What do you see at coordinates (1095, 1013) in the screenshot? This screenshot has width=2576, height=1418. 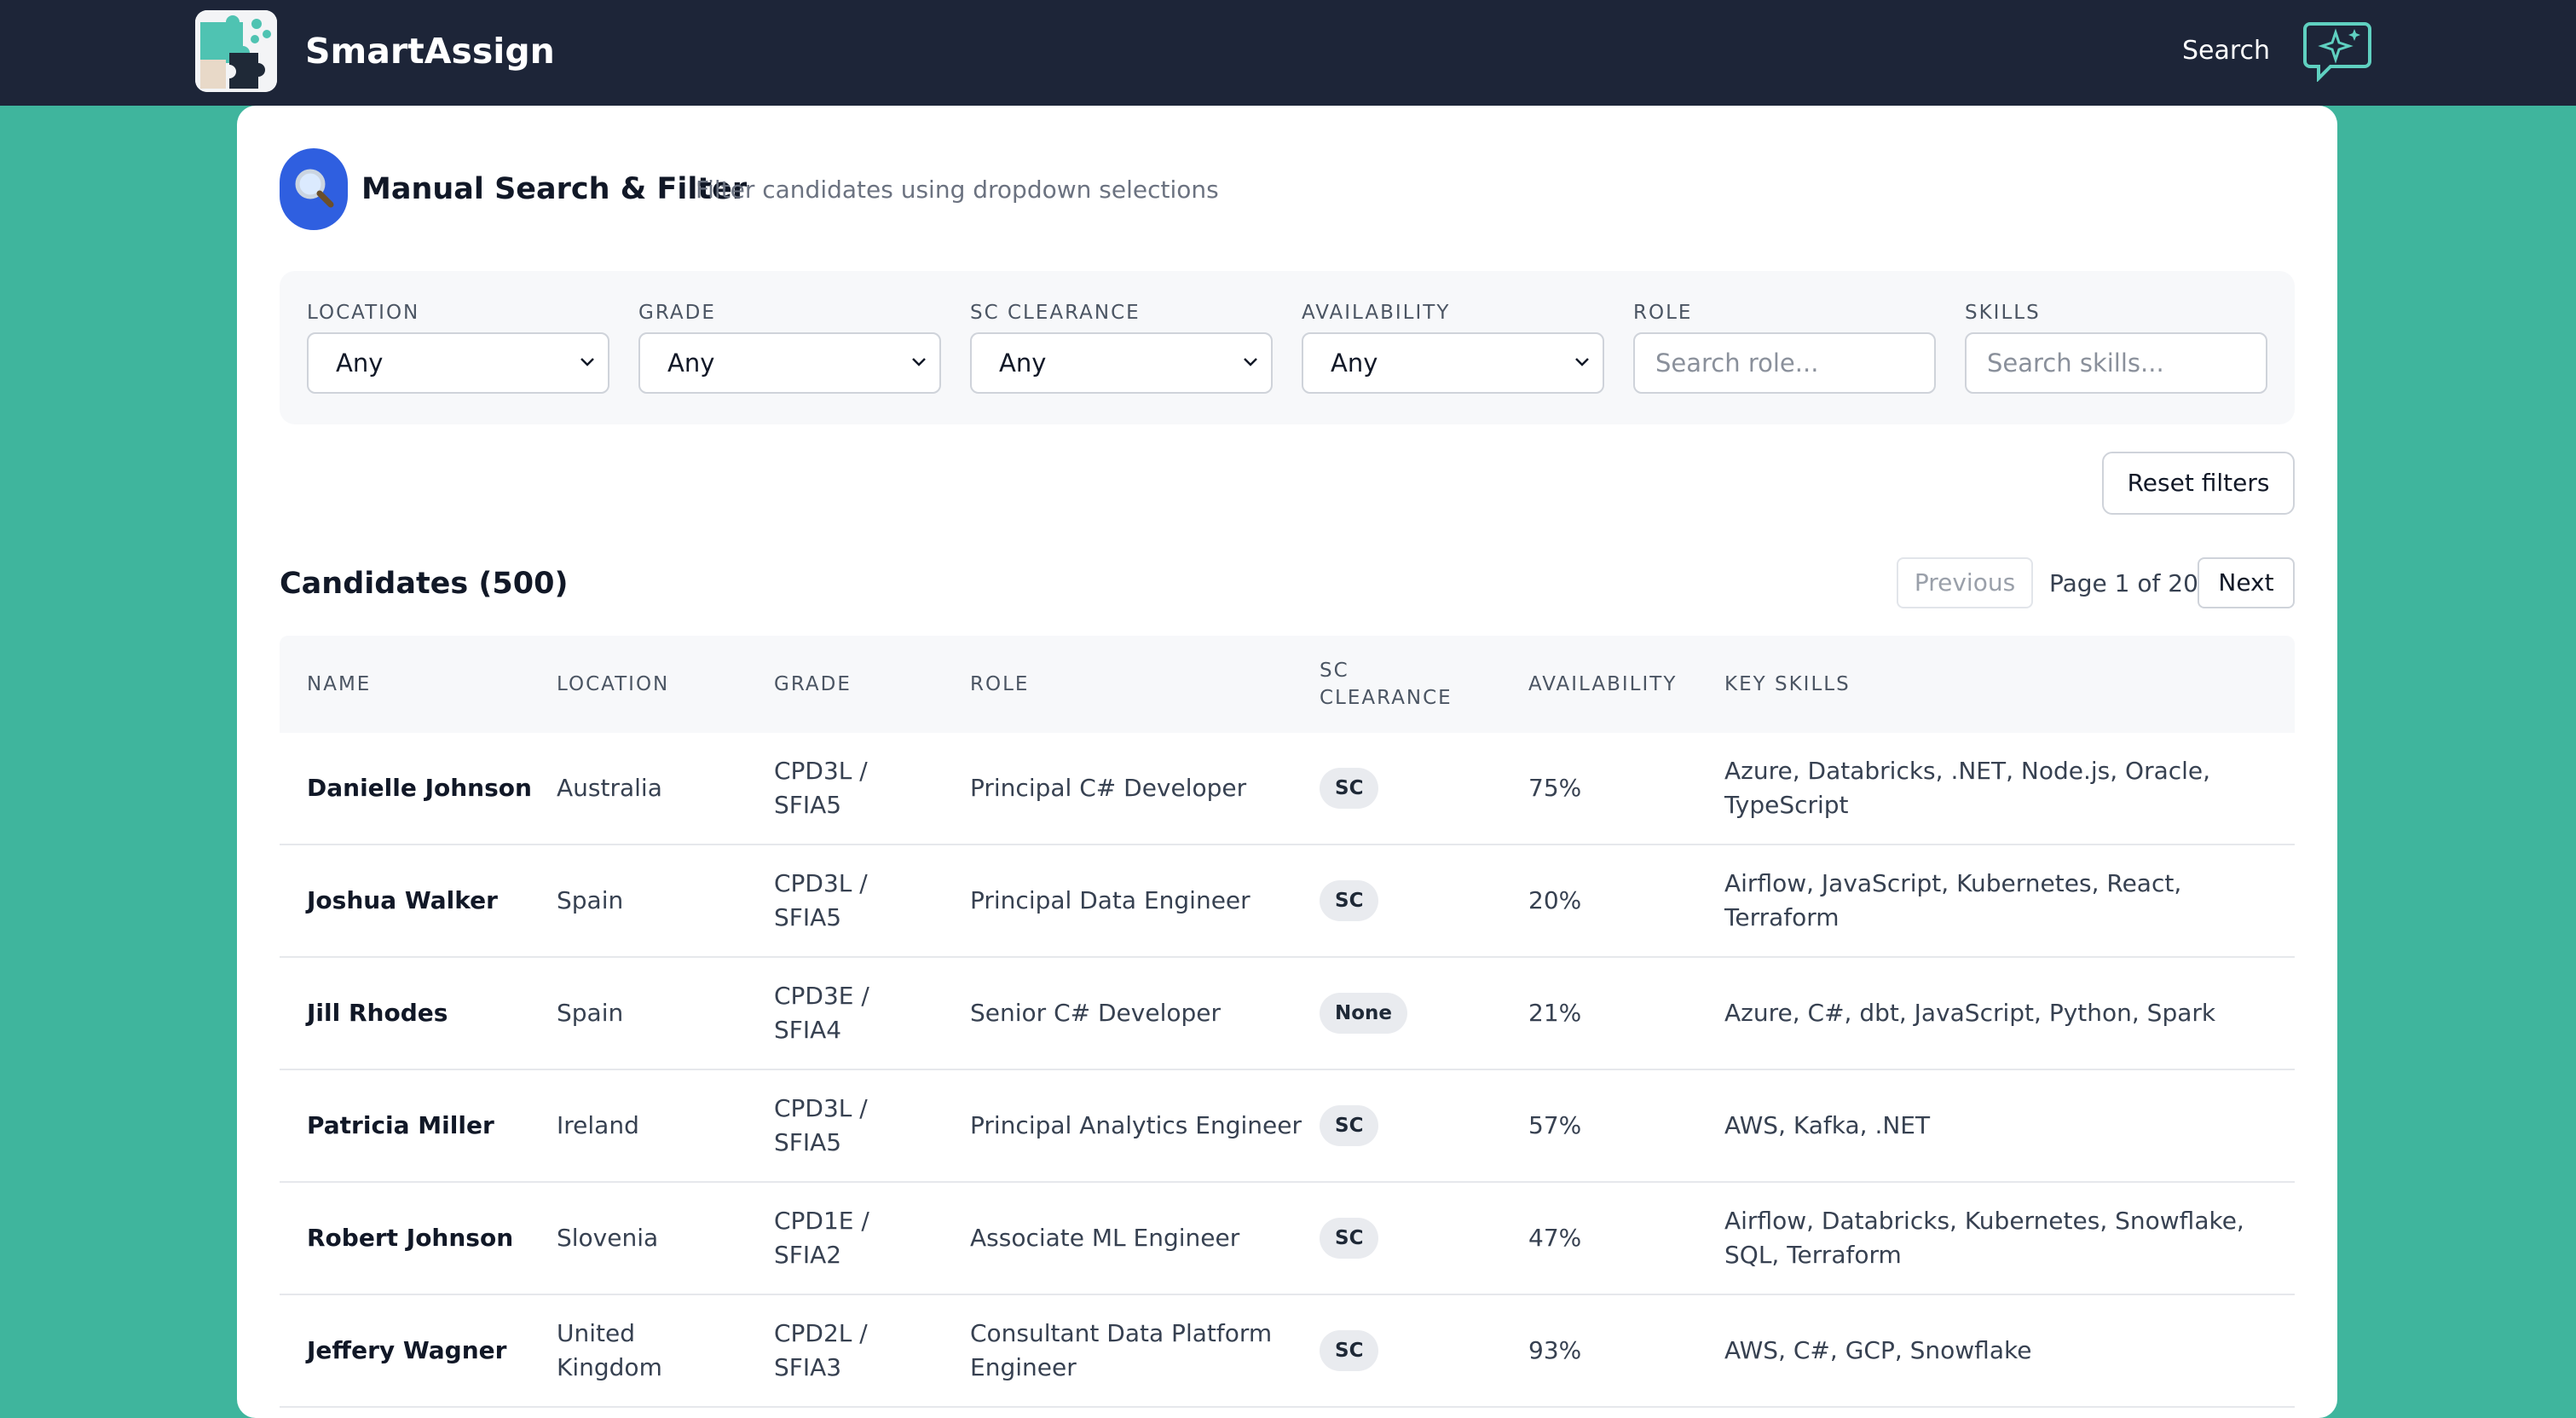 I see `candidate-role: Senior C# Developer` at bounding box center [1095, 1013].